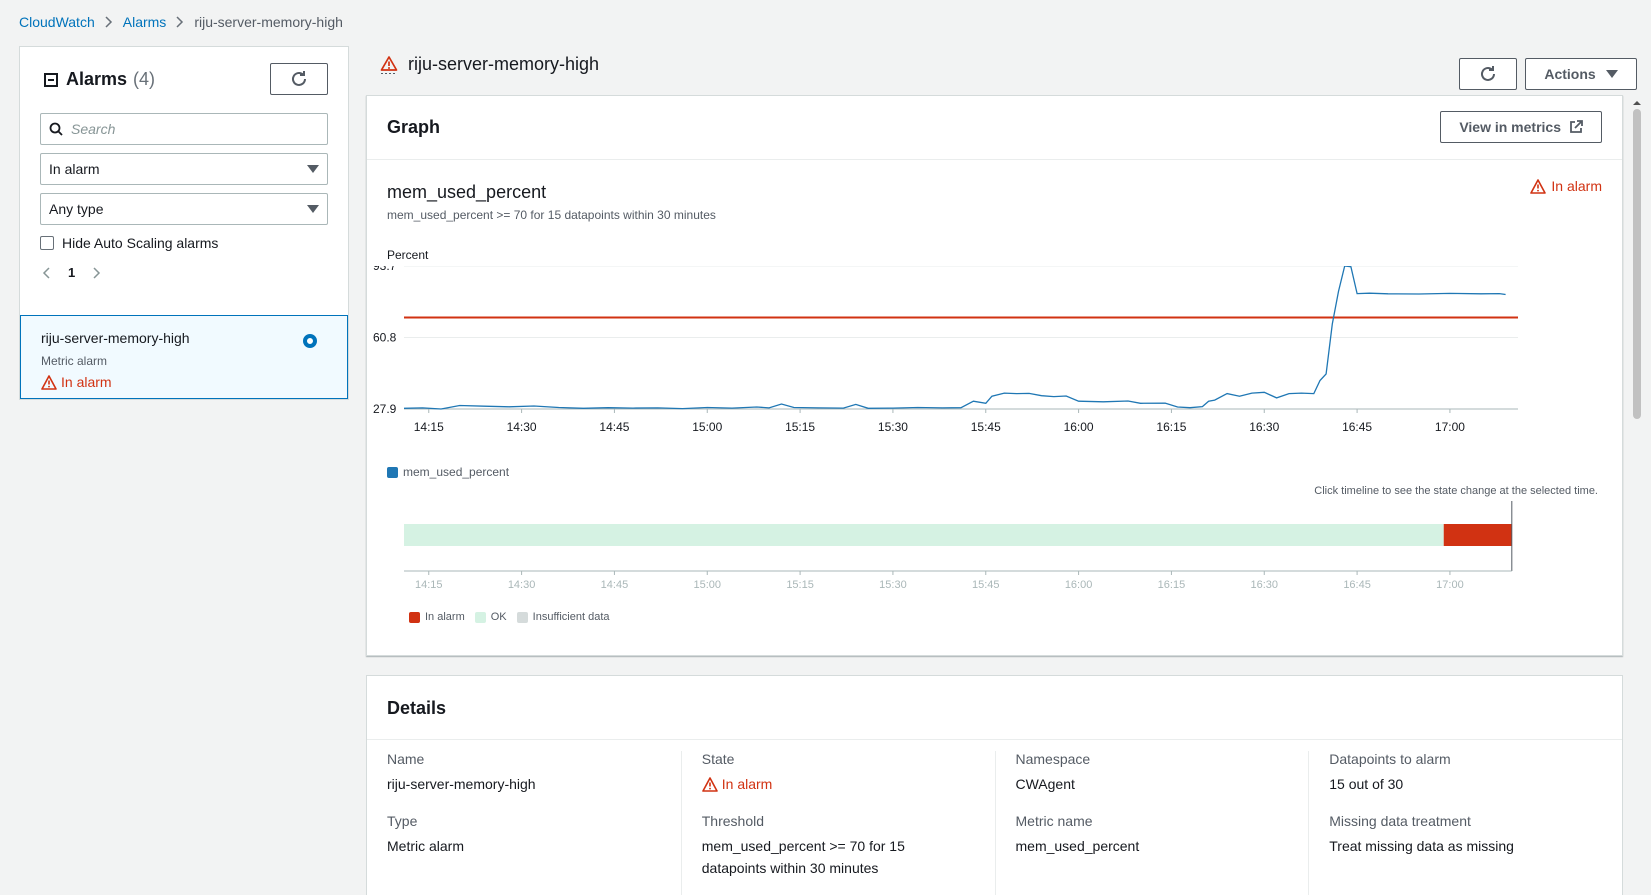 The height and width of the screenshot is (895, 1651). Describe the element at coordinates (1637, 103) in the screenshot. I see `scroll-up-icon` at that location.